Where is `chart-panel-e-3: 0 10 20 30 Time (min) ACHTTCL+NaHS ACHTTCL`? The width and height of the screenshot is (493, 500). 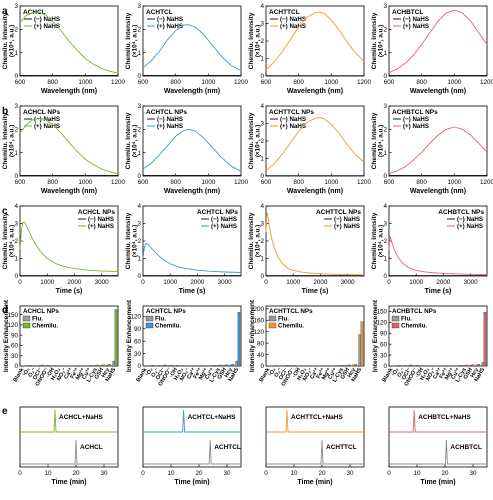 chart-panel-e-3: 0 10 20 30 Time (min) ACHTTCL+NaHS ACHTTCL is located at coordinates (314, 446).